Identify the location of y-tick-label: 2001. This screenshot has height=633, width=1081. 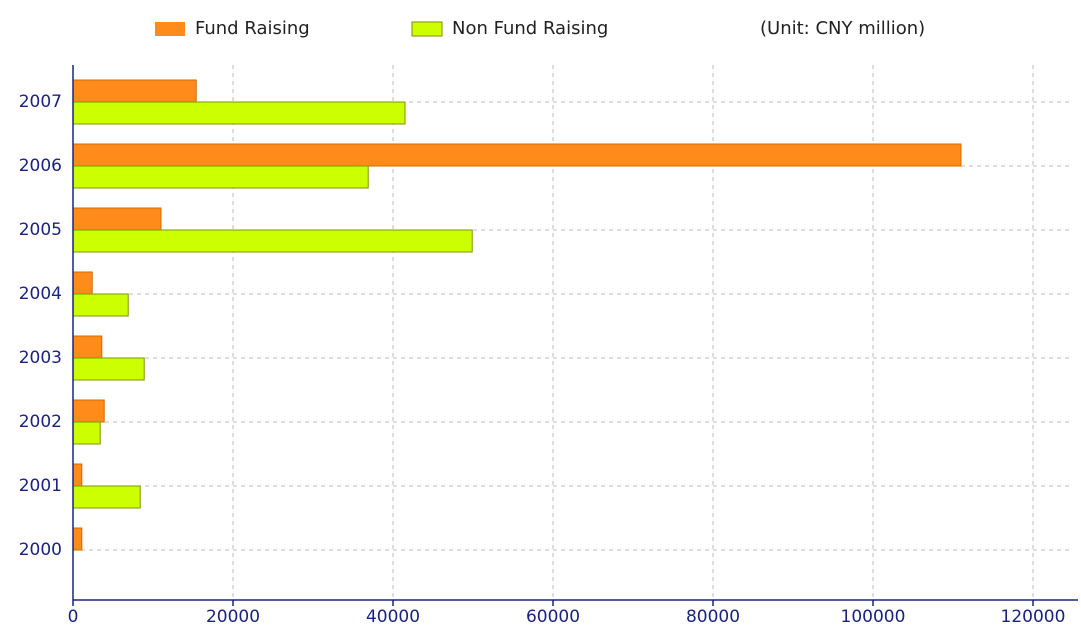
(40, 486).